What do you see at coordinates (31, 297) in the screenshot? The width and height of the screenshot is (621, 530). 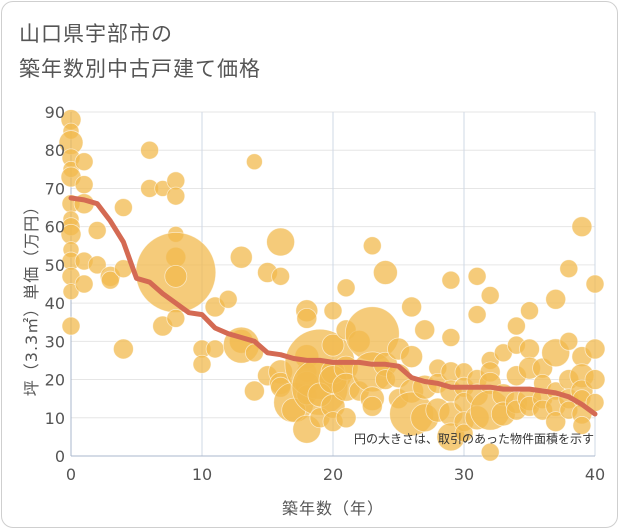 I see `y-axis-label: 坪（3.3㎡）単価（万円）` at bounding box center [31, 297].